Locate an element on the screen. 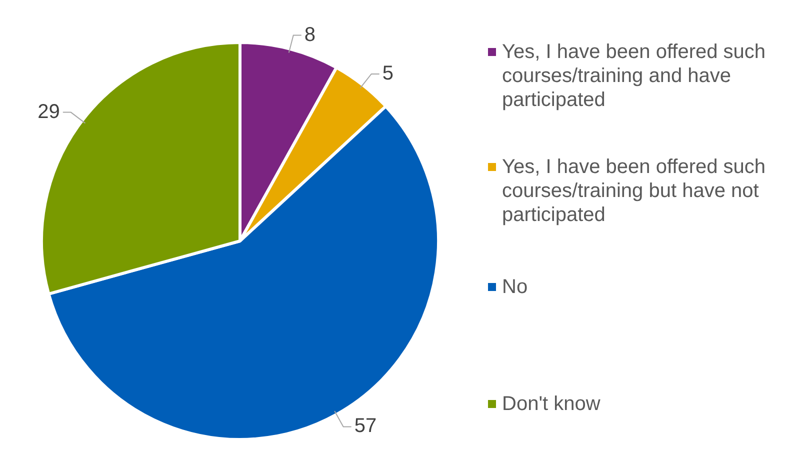  data-label: 29 is located at coordinates (49, 111).